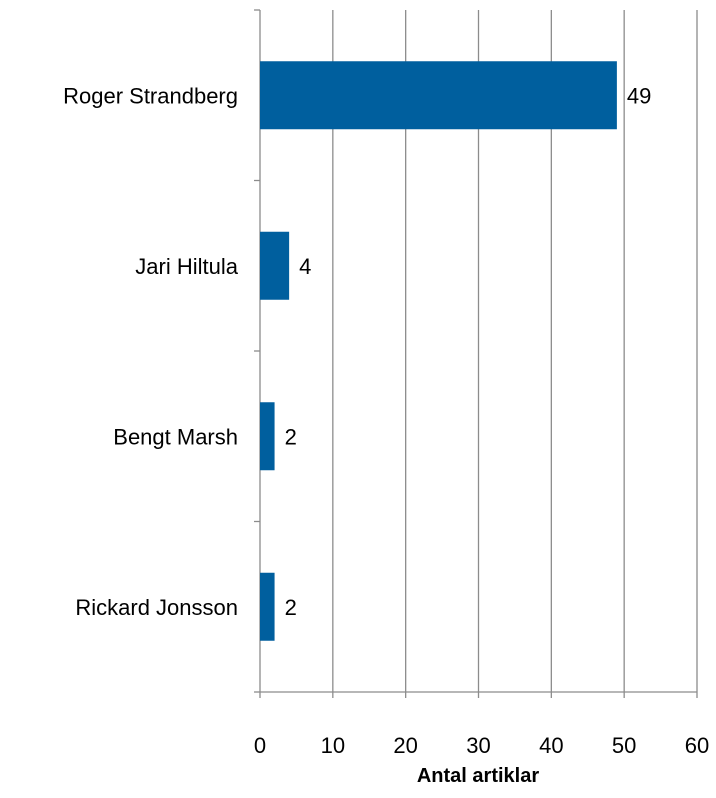 This screenshot has height=798, width=716. Describe the element at coordinates (697, 745) in the screenshot. I see `x-tick-label: 60` at that location.